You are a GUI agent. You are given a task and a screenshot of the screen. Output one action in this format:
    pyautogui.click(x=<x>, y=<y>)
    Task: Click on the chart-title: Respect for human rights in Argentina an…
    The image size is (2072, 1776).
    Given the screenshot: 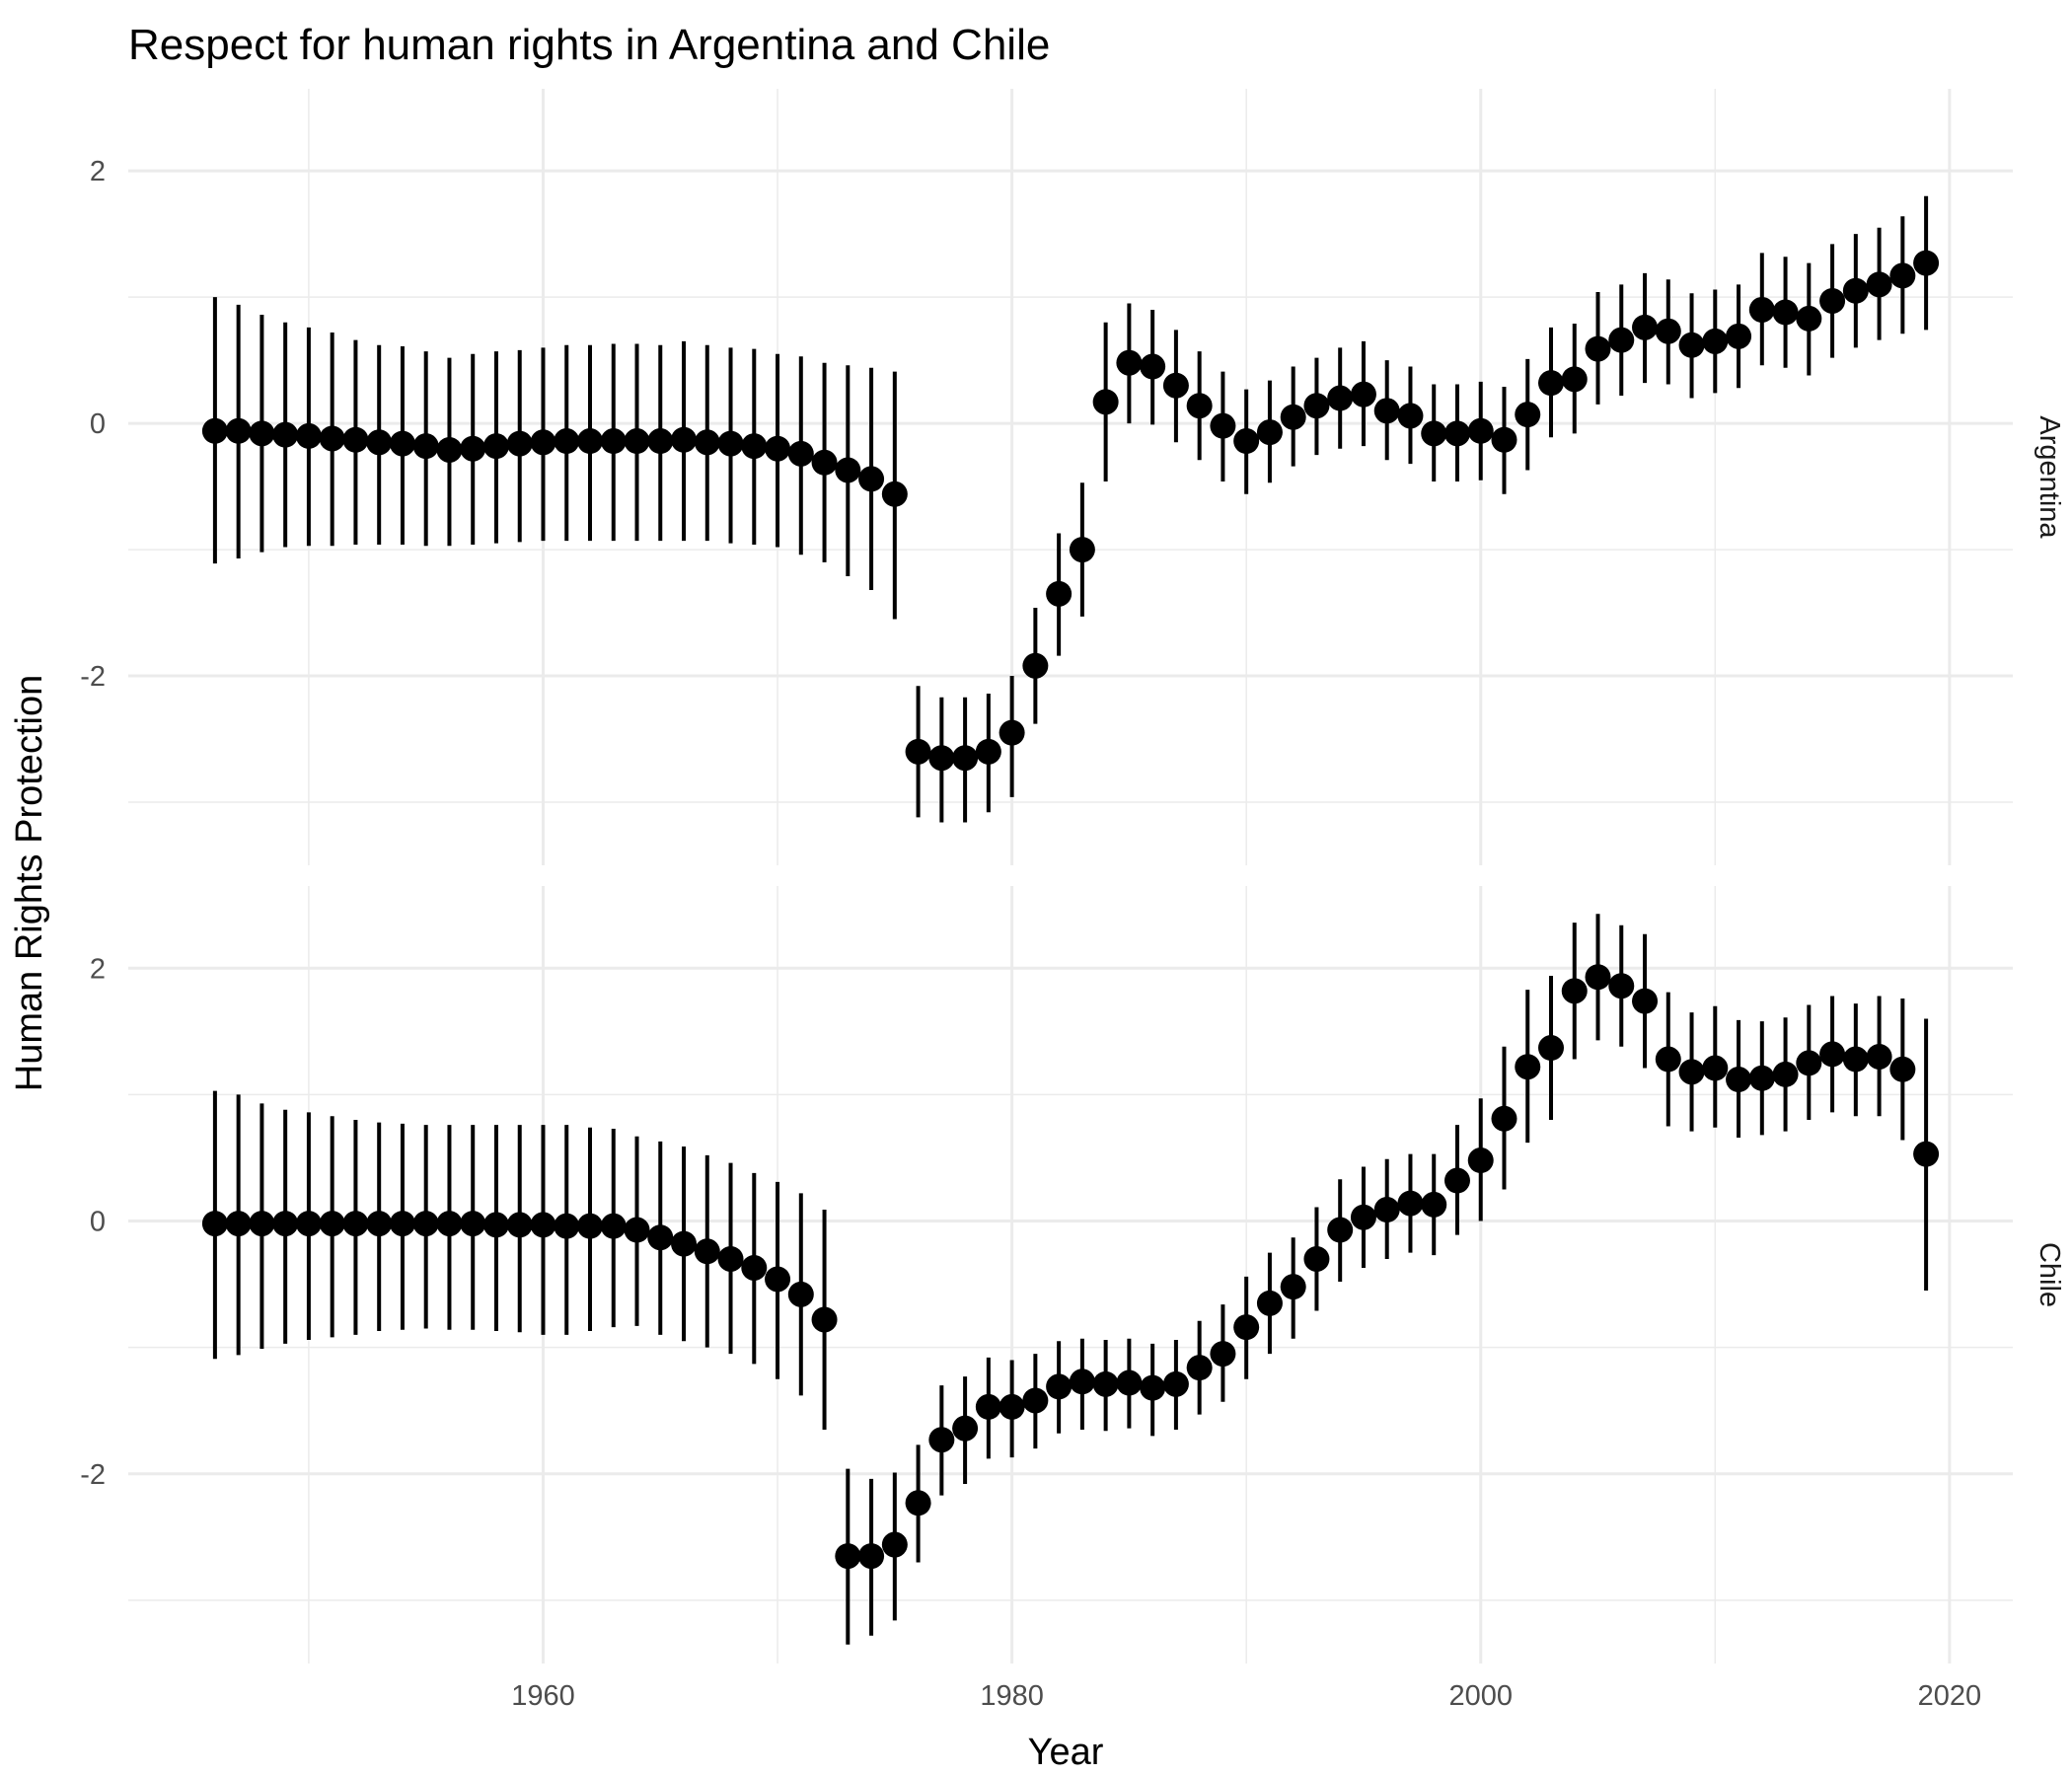 What is the action you would take?
    pyautogui.click(x=589, y=45)
    